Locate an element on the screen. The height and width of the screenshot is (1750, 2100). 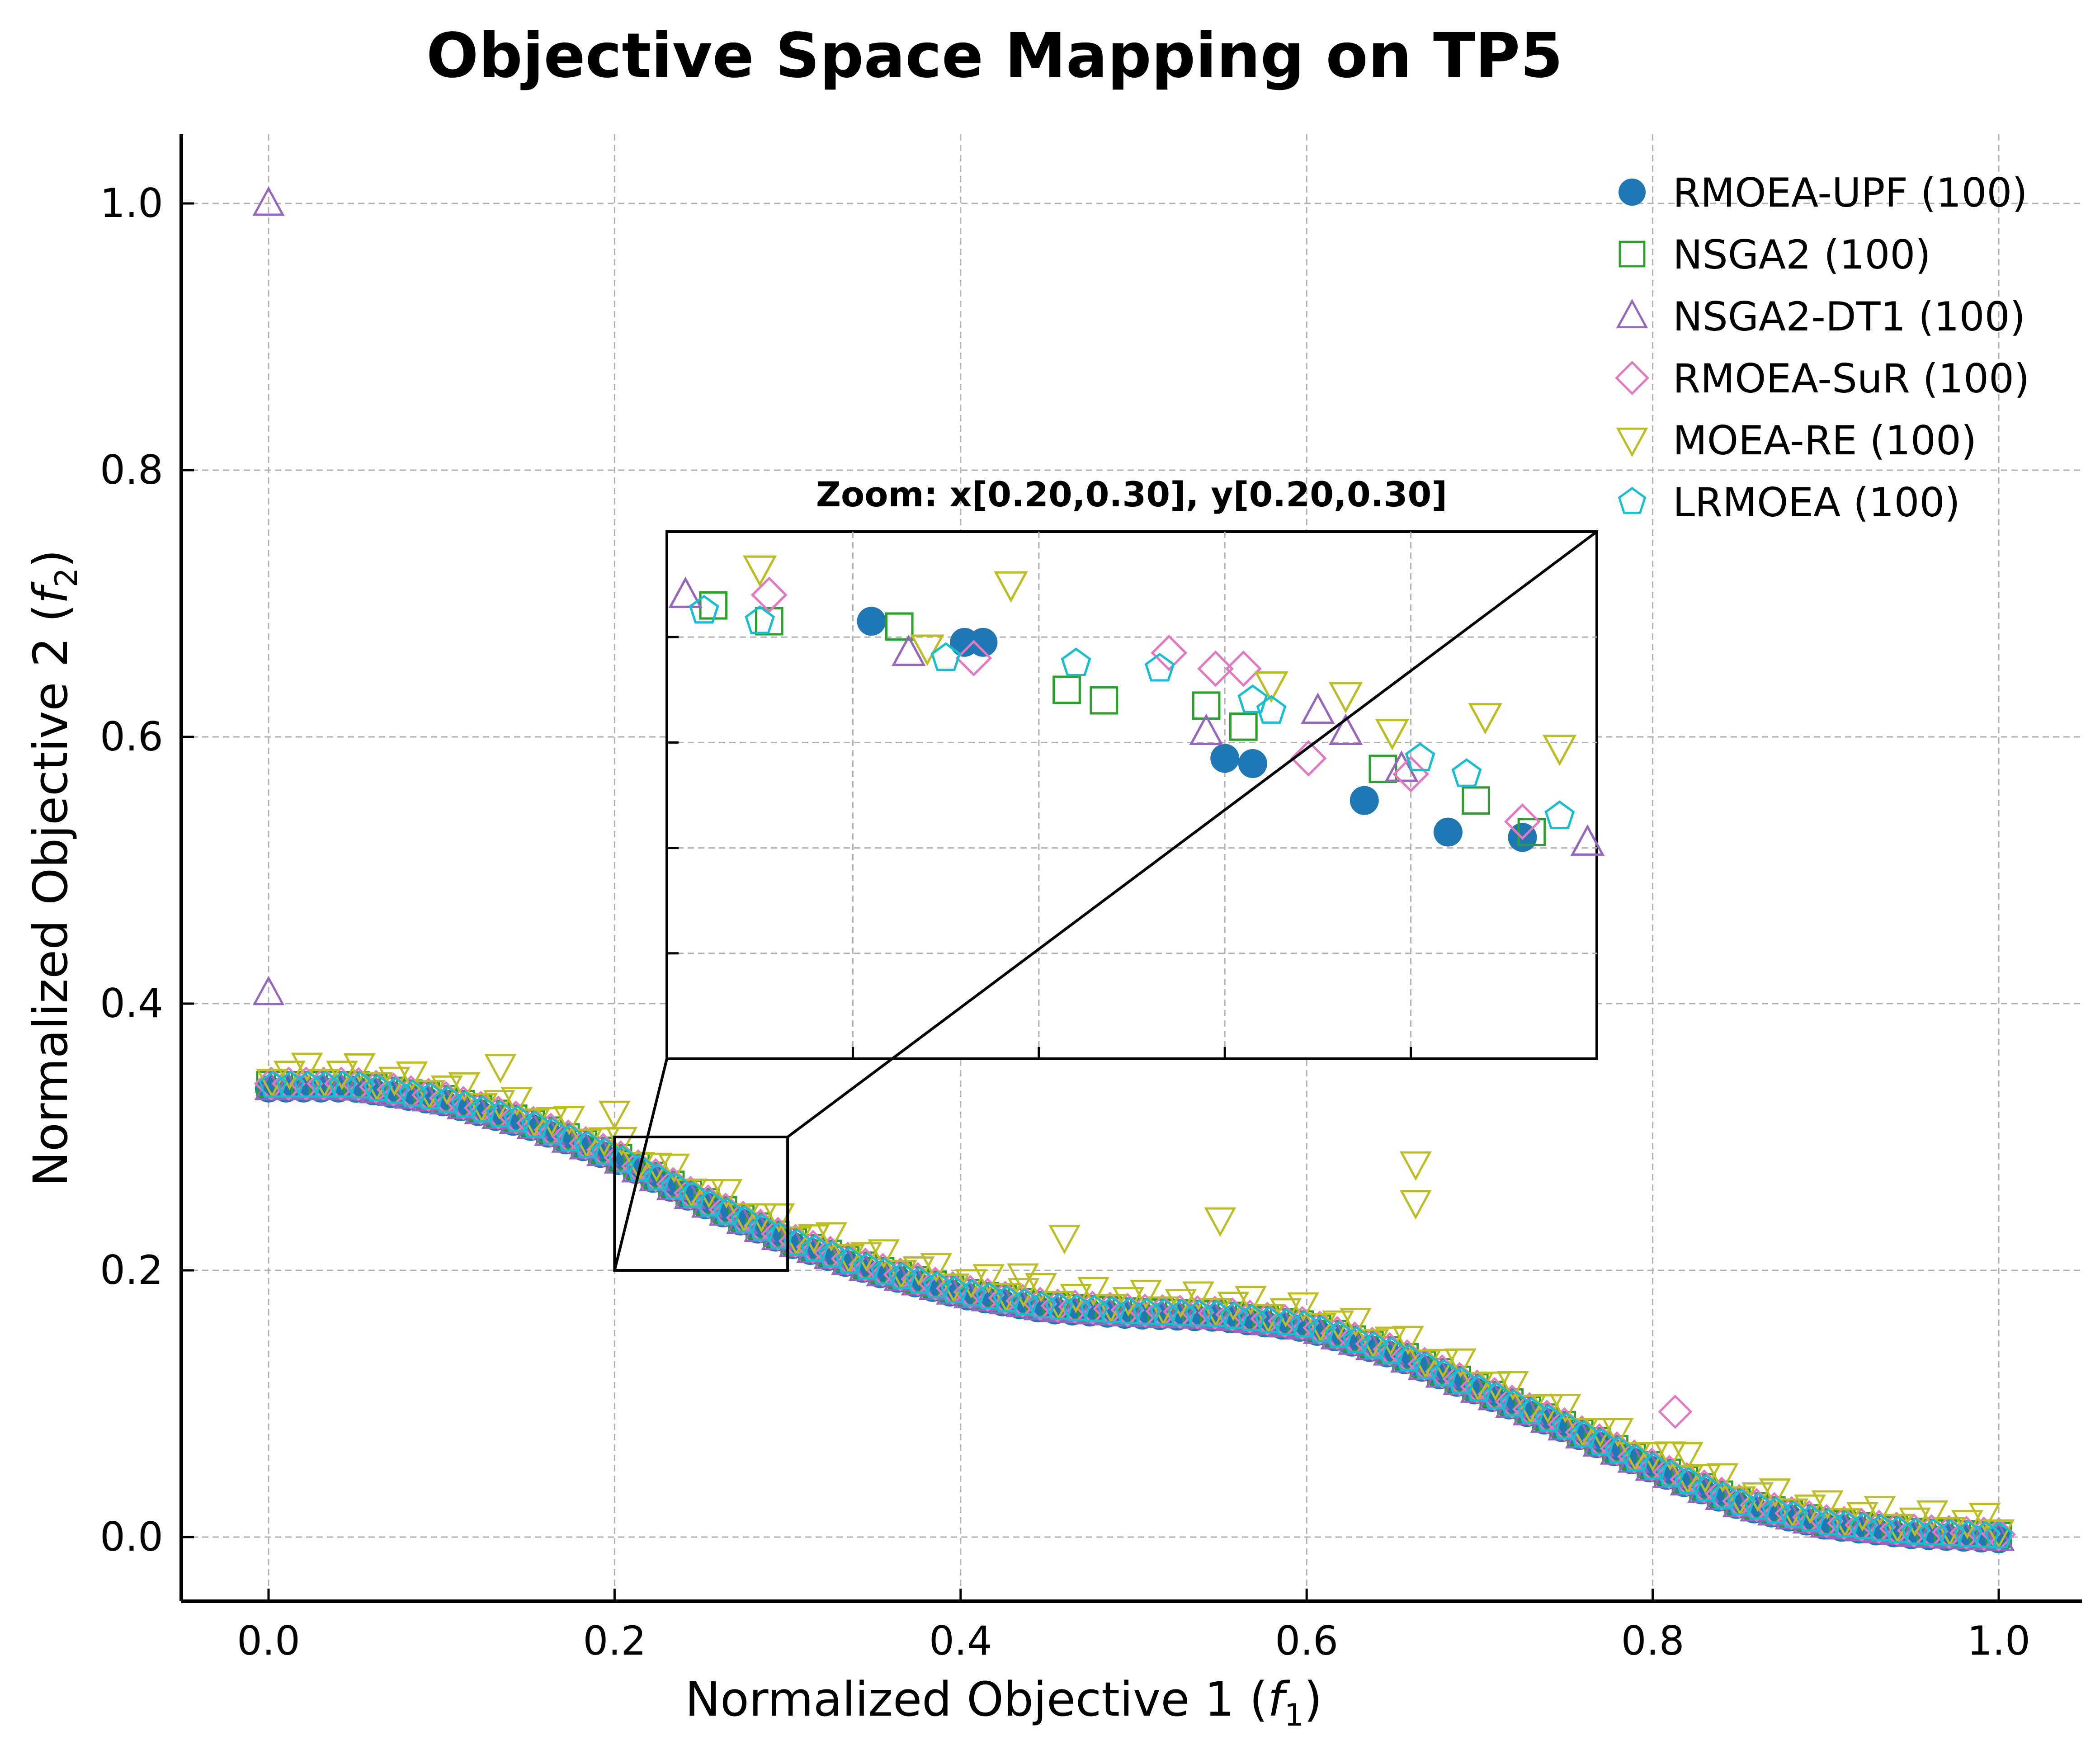
x-tick-label: 0.8 is located at coordinates (1653, 1641).